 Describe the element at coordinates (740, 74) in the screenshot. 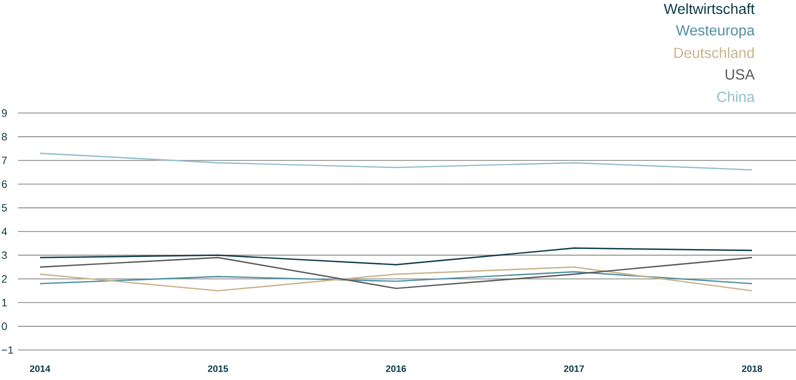

I see `text: USA` at that location.